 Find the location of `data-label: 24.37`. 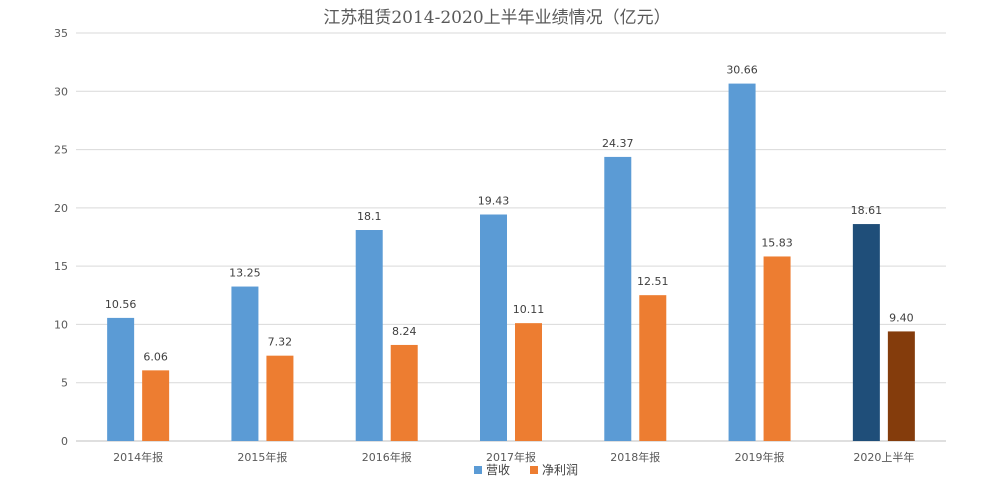

data-label: 24.37 is located at coordinates (618, 143).